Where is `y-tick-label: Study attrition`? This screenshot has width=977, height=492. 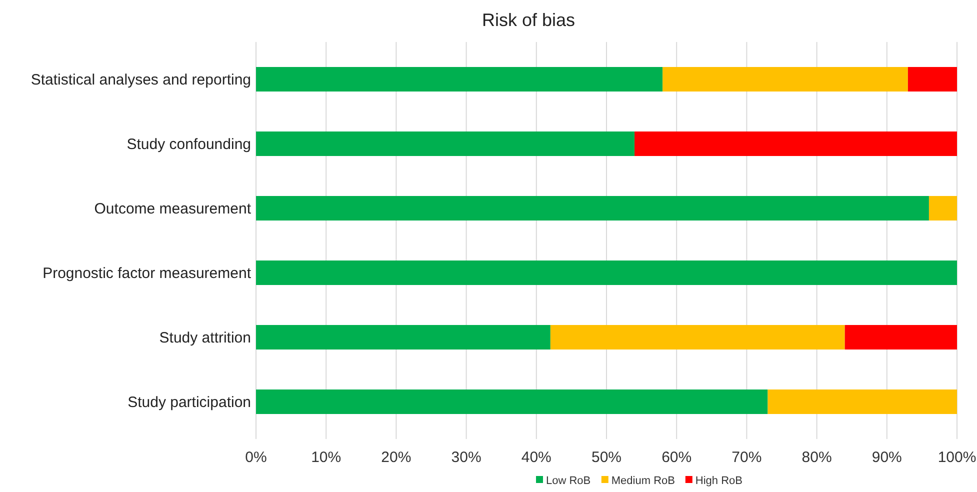
y-tick-label: Study attrition is located at coordinates (205, 338).